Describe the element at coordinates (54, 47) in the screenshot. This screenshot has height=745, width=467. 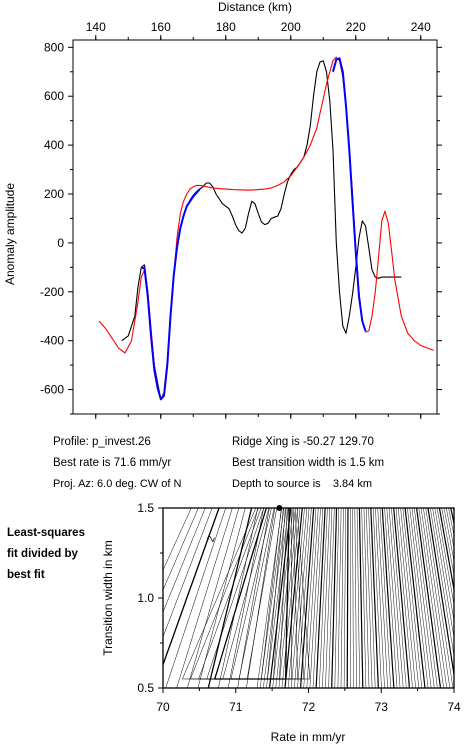
I see `y-tick-label: 800` at that location.